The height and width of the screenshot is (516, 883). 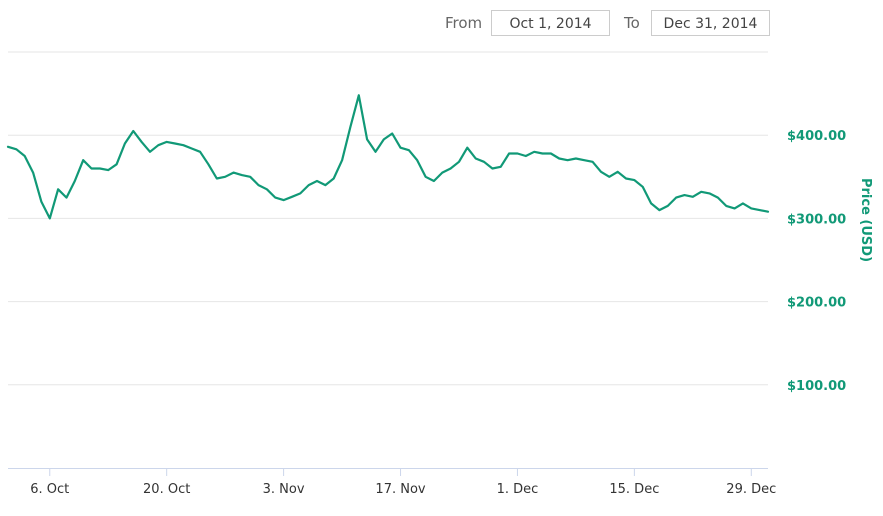 I want to click on to-date-input: Dec 31, 2014, so click(x=710, y=23).